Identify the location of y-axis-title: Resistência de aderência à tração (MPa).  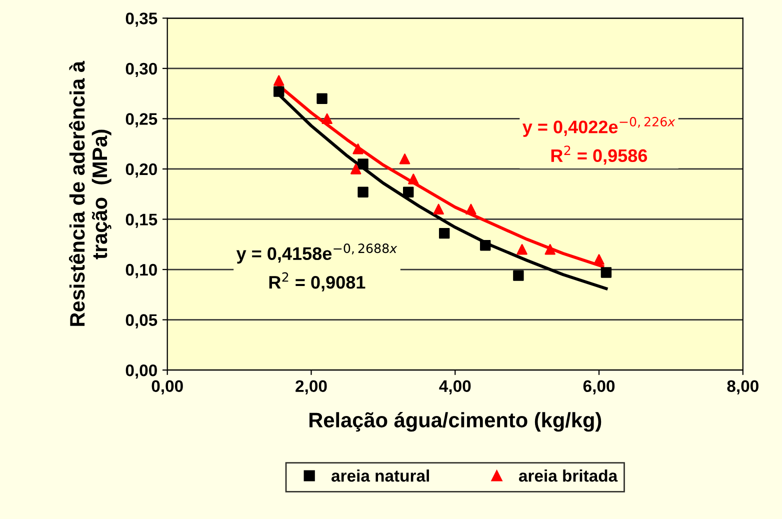
(90, 193).